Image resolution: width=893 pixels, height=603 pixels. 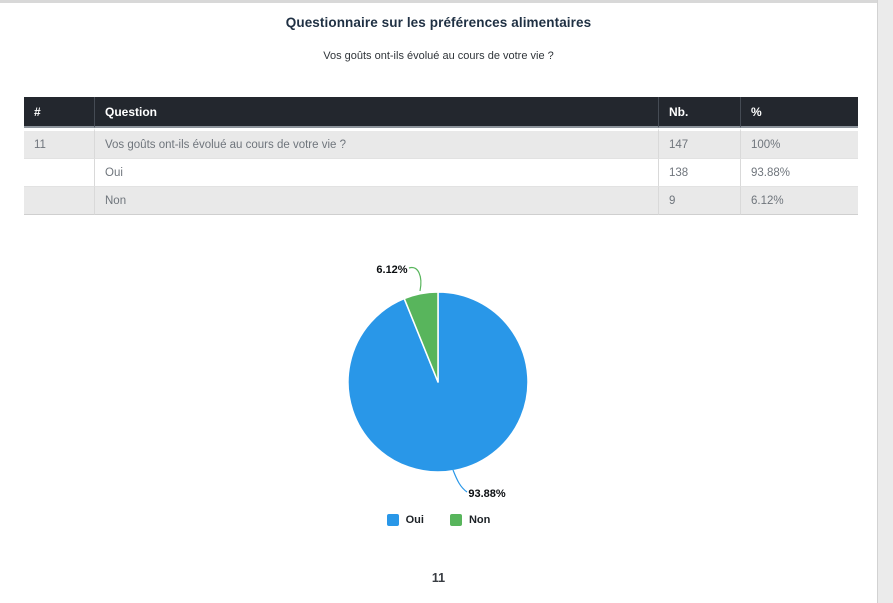 I want to click on legend-item-non: Non, so click(x=470, y=520).